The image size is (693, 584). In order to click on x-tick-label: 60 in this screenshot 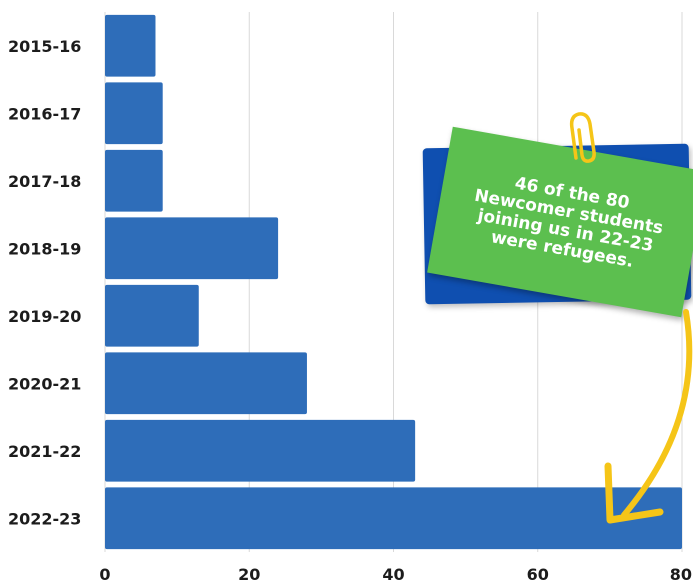, I will do `click(538, 574)`.